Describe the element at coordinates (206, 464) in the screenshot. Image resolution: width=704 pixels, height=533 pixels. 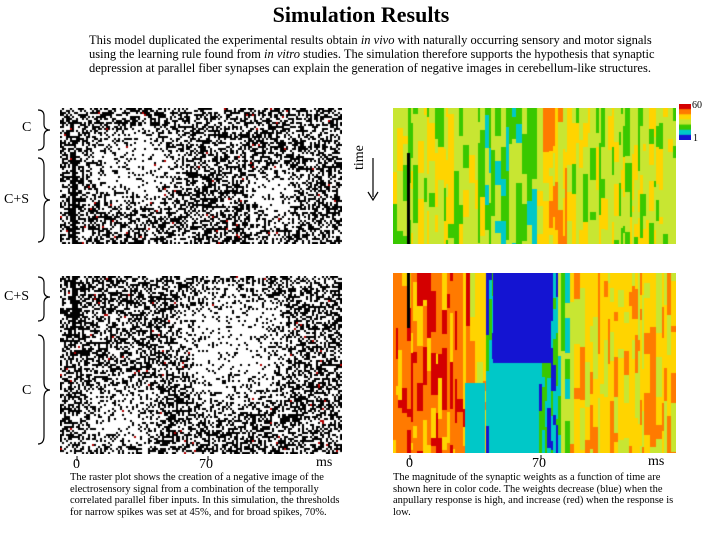
I see `left-tick-70: 70` at that location.